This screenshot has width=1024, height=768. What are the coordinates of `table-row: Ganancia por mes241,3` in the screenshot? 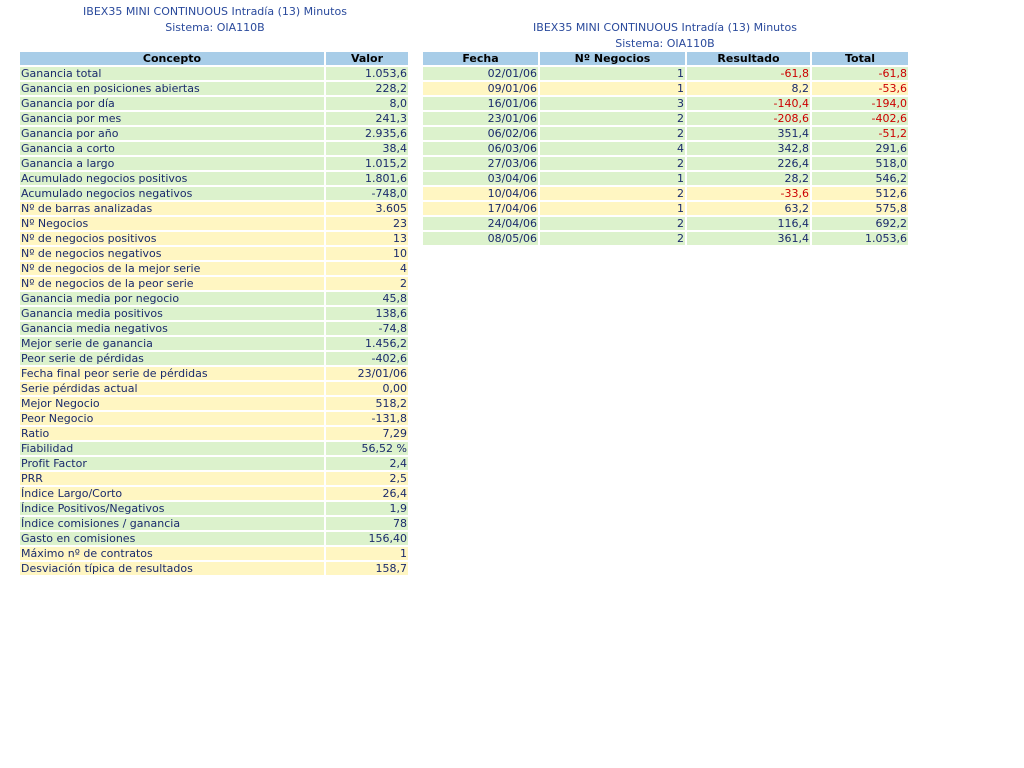 It's located at (214, 119).